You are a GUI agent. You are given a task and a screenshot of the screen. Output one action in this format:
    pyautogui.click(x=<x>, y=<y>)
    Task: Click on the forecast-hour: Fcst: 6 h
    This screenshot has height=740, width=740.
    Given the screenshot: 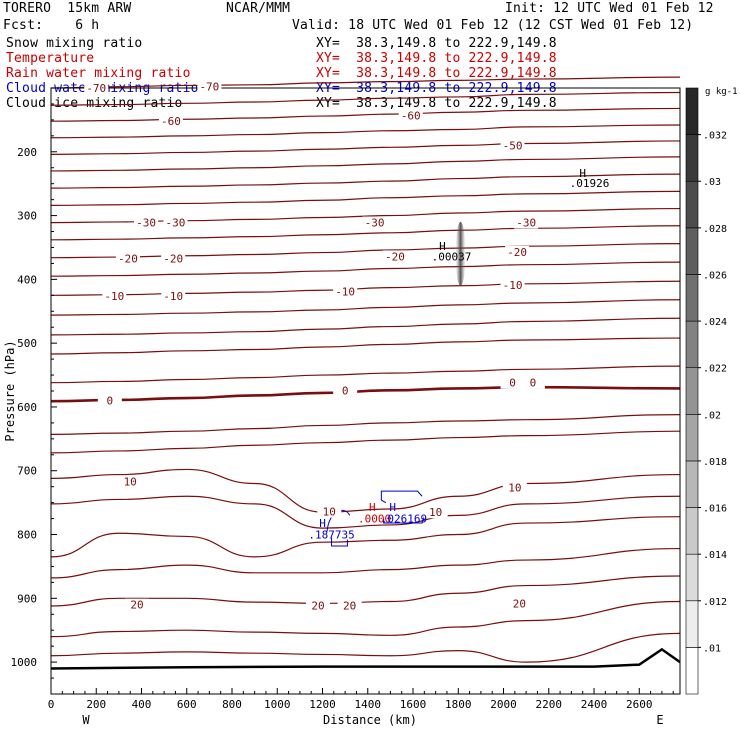 What is the action you would take?
    pyautogui.click(x=51, y=25)
    